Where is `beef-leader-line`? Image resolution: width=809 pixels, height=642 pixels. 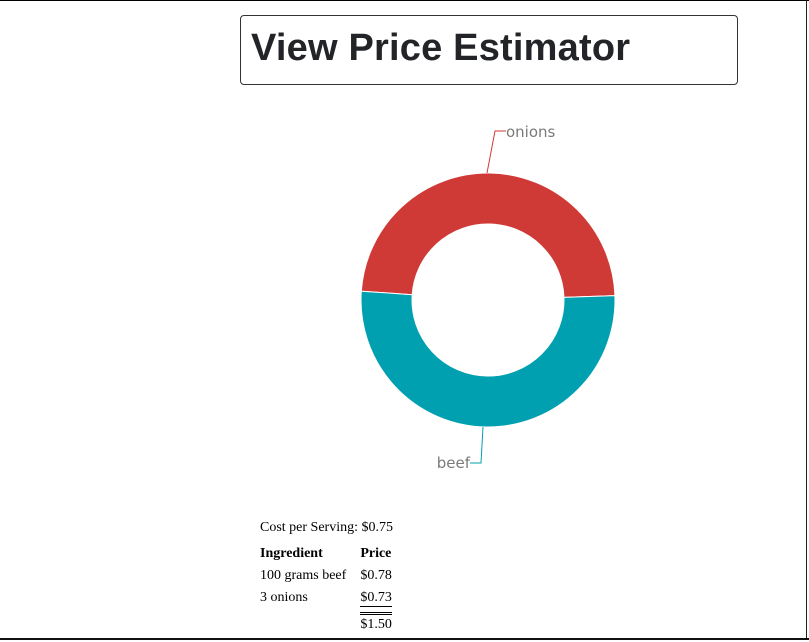 beef-leader-line is located at coordinates (477, 445).